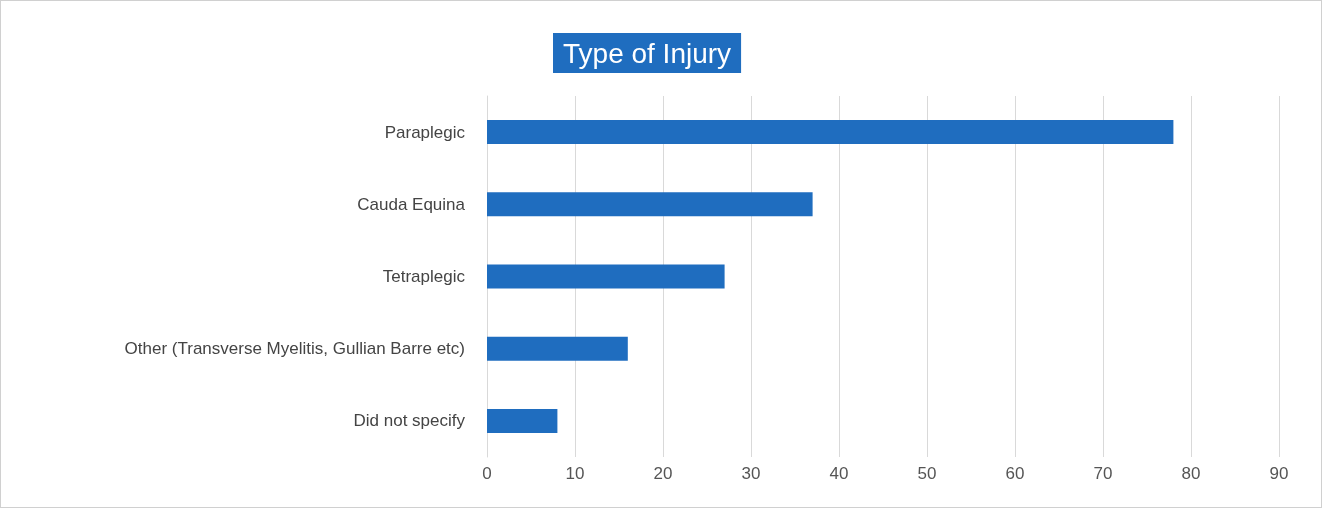  I want to click on y-tick-label: Paraplegic, so click(425, 132).